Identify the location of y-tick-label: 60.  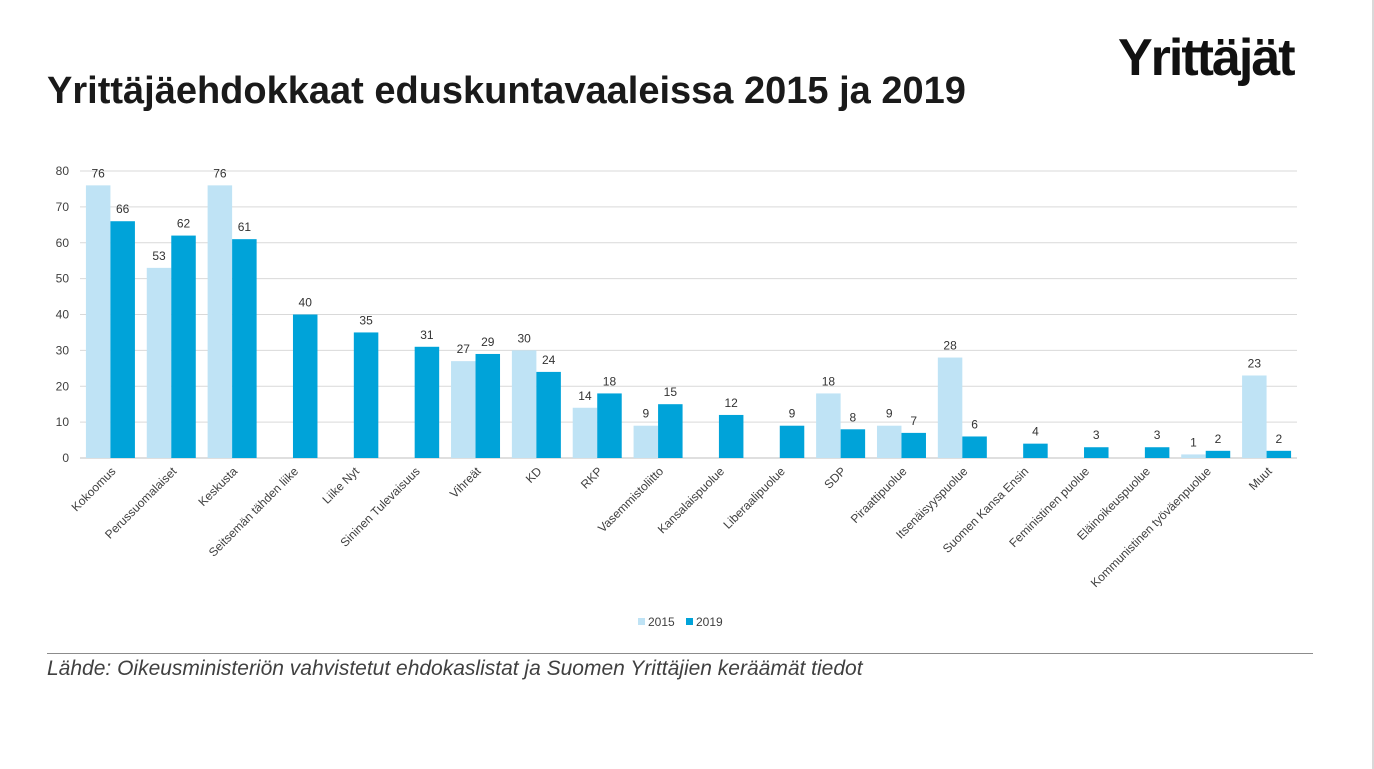
(63, 243).